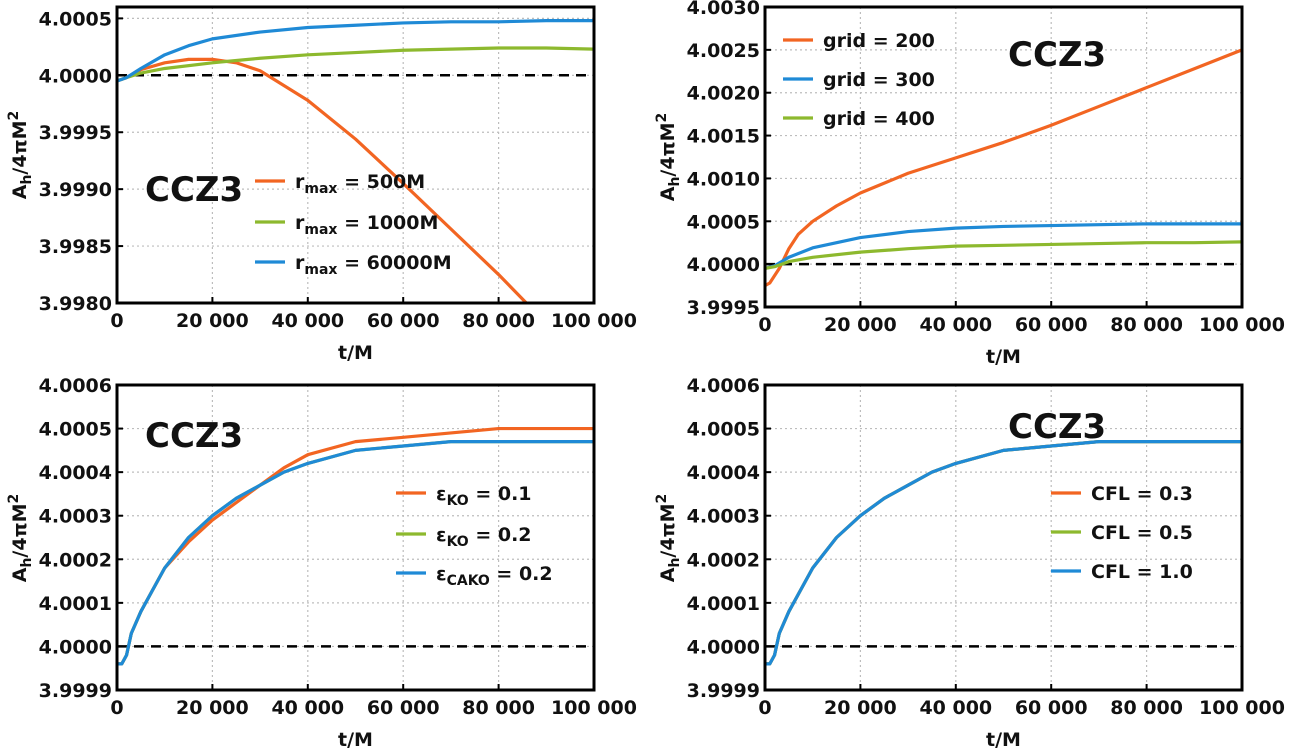 The width and height of the screenshot is (1289, 754). Describe the element at coordinates (723, 137) in the screenshot. I see `y-tick-label: 4.0015` at that location.